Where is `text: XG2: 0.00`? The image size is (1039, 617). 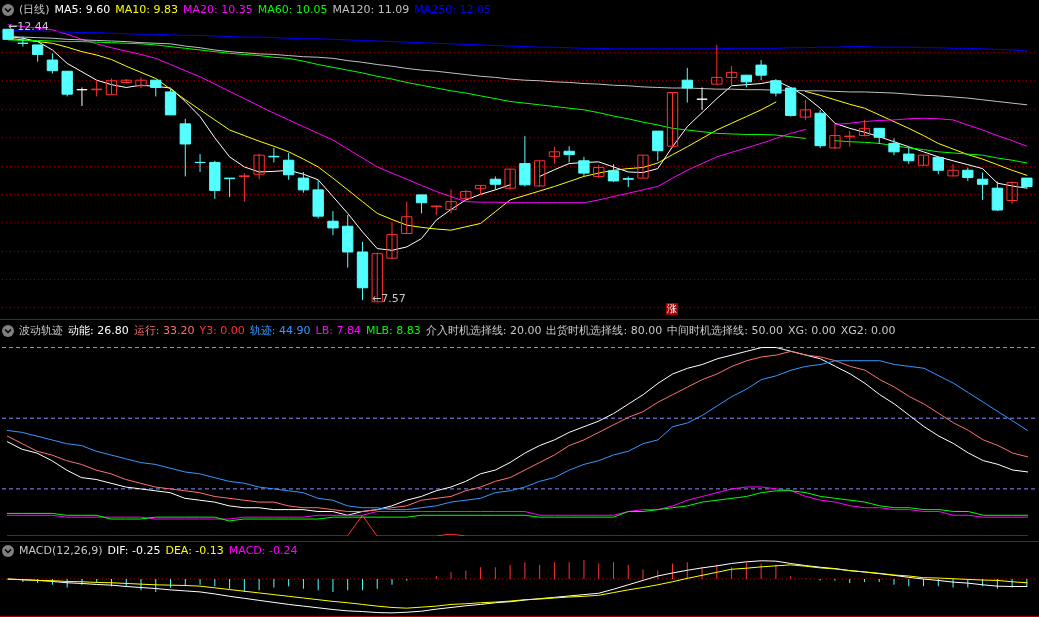 text: XG2: 0.00 is located at coordinates (868, 330).